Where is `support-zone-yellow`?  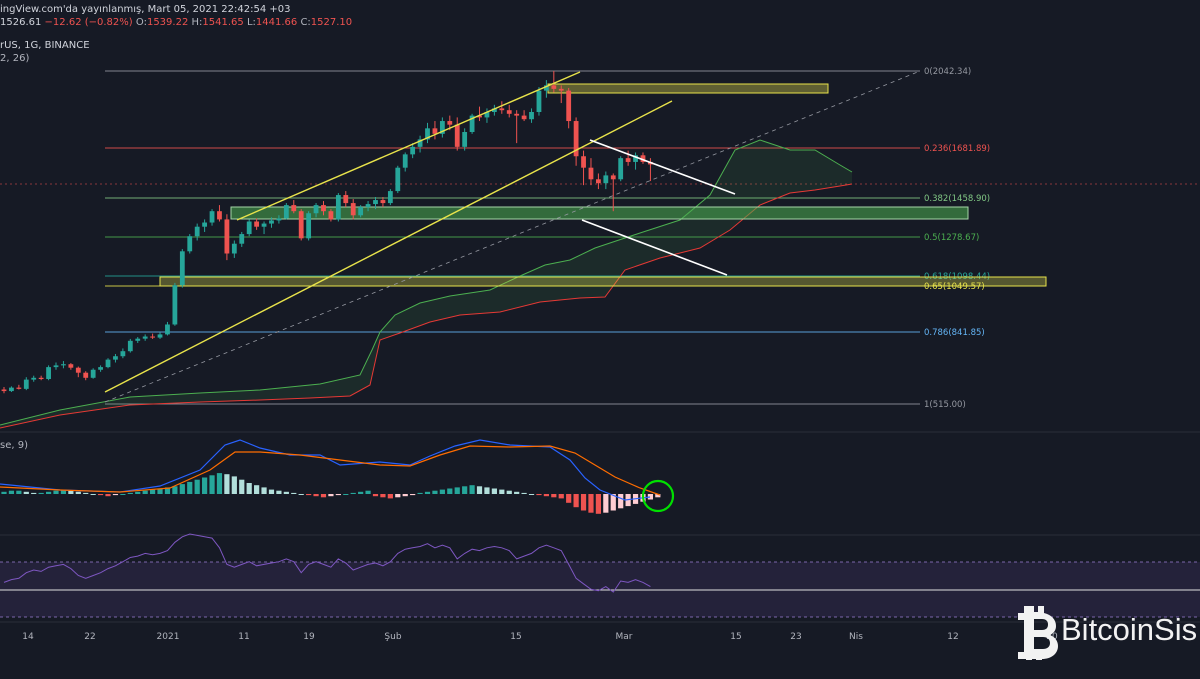
support-zone-yellow is located at coordinates (603, 281).